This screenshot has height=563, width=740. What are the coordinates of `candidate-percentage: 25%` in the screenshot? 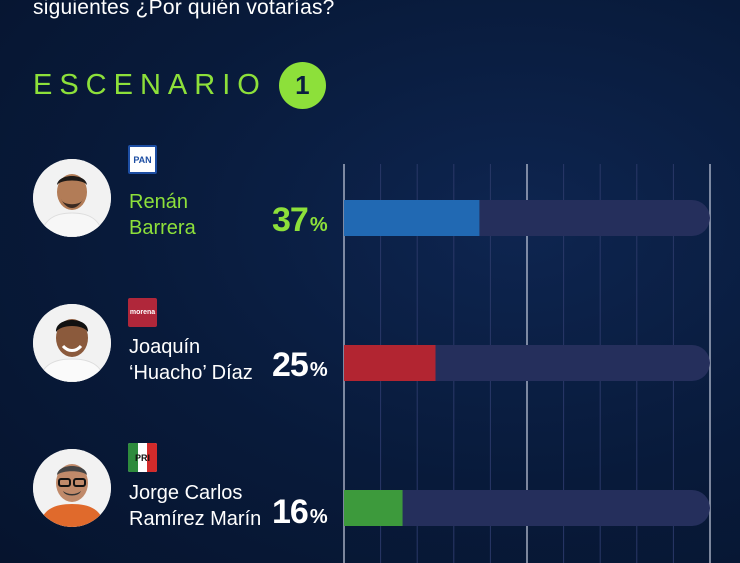 It's located at (300, 365).